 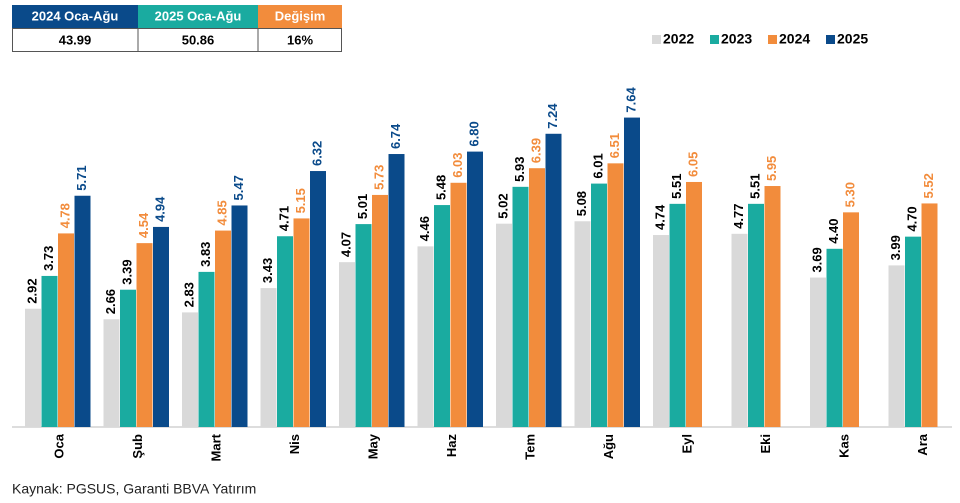 What do you see at coordinates (817, 259) in the screenshot?
I see `value-label: 3.69` at bounding box center [817, 259].